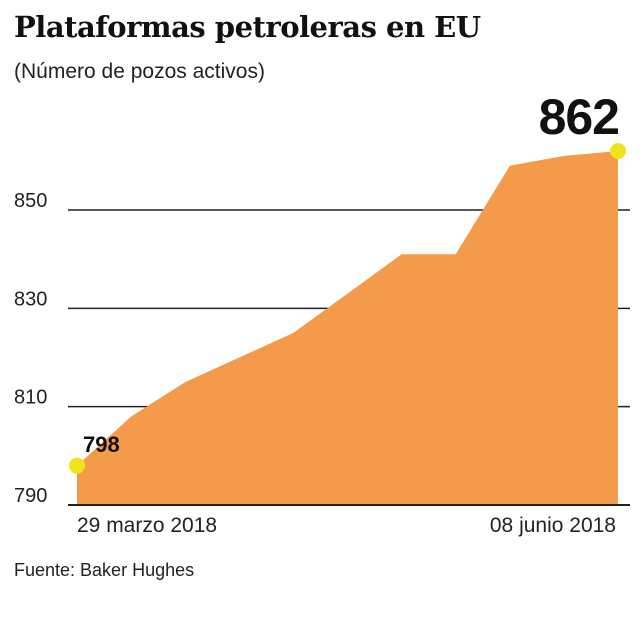 The image size is (642, 620). Describe the element at coordinates (346, 525) in the screenshot. I see `x-axis-labels: 29 marzo 2018 08 junio 2018` at that location.